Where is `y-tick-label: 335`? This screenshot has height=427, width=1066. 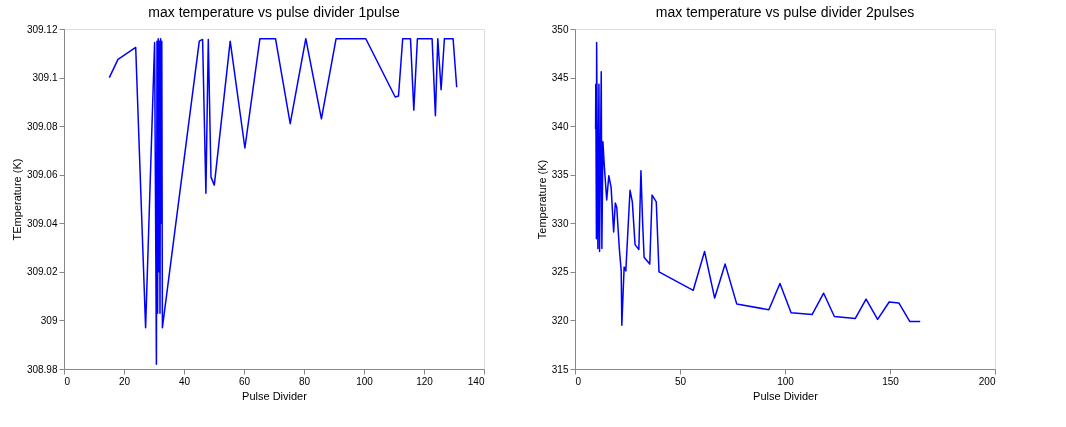 y-tick-label: 335 is located at coordinates (560, 175).